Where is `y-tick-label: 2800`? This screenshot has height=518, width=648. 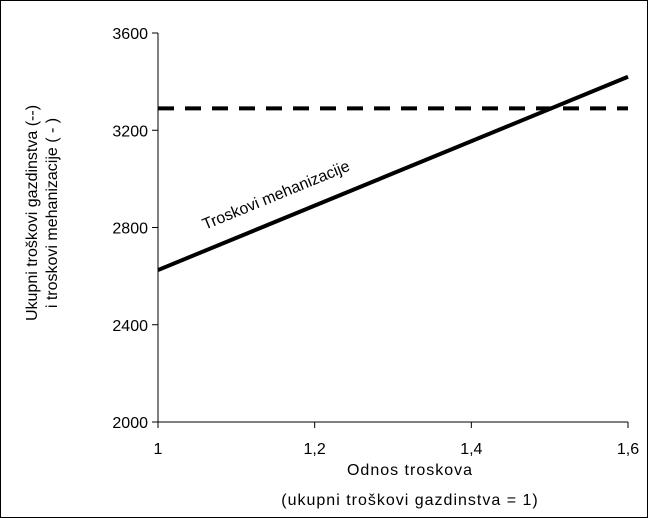 y-tick-label: 2800 is located at coordinates (130, 229).